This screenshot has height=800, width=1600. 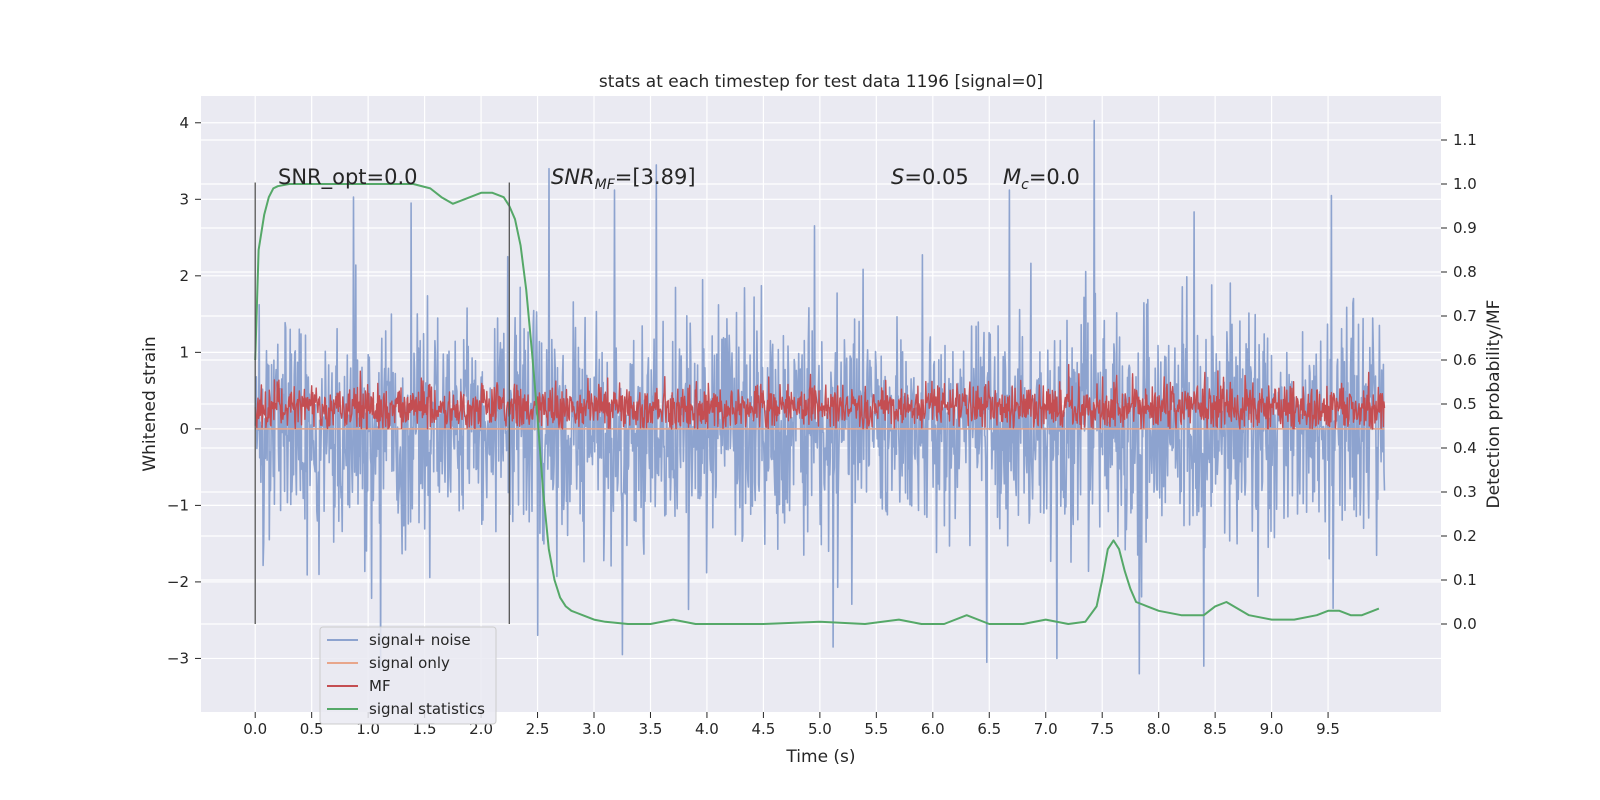 I want to click on series-mf, so click(x=820, y=396).